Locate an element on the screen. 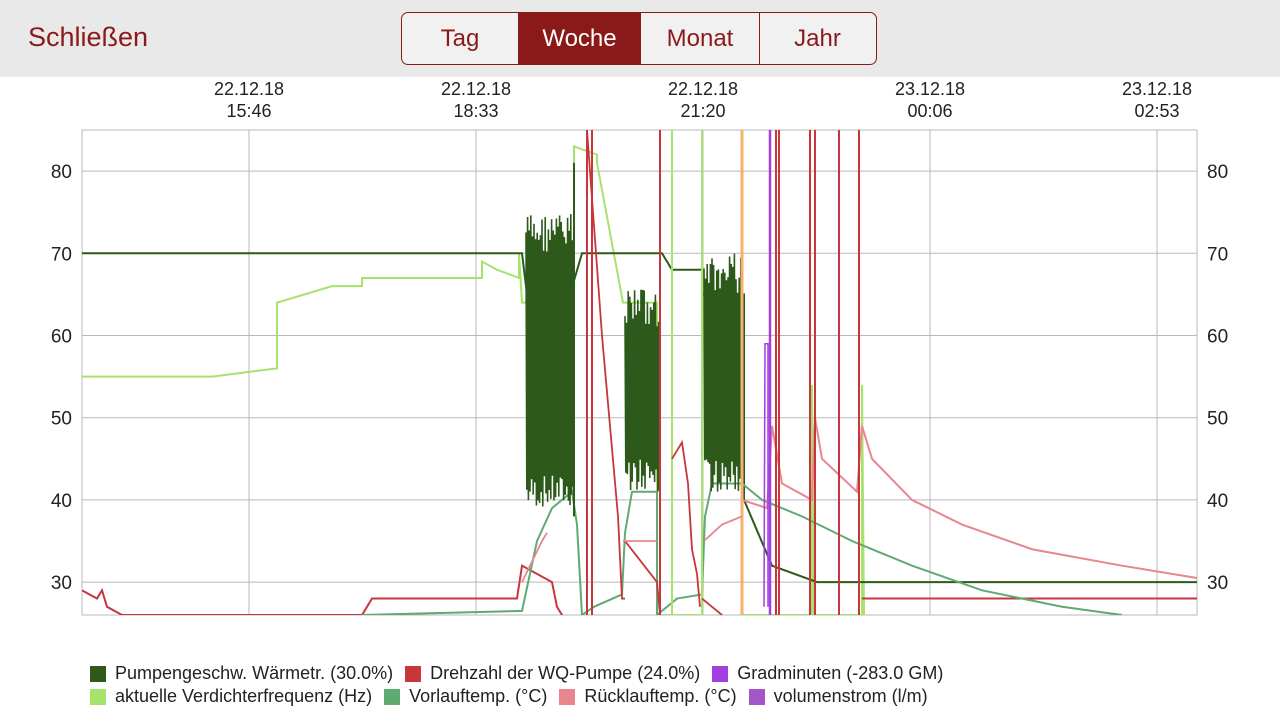 Image resolution: width=1280 pixels, height=719 pixels. y-tick-label-left: 60 is located at coordinates (61, 337).